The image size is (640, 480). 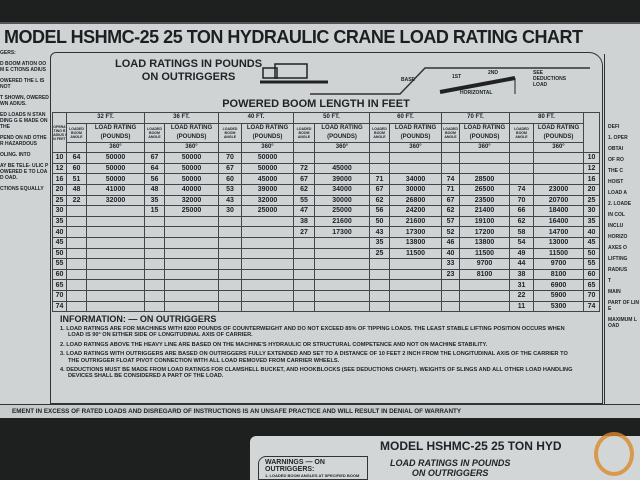 What do you see at coordinates (59, 168) in the screenshot?
I see `radius-cell: 12` at bounding box center [59, 168].